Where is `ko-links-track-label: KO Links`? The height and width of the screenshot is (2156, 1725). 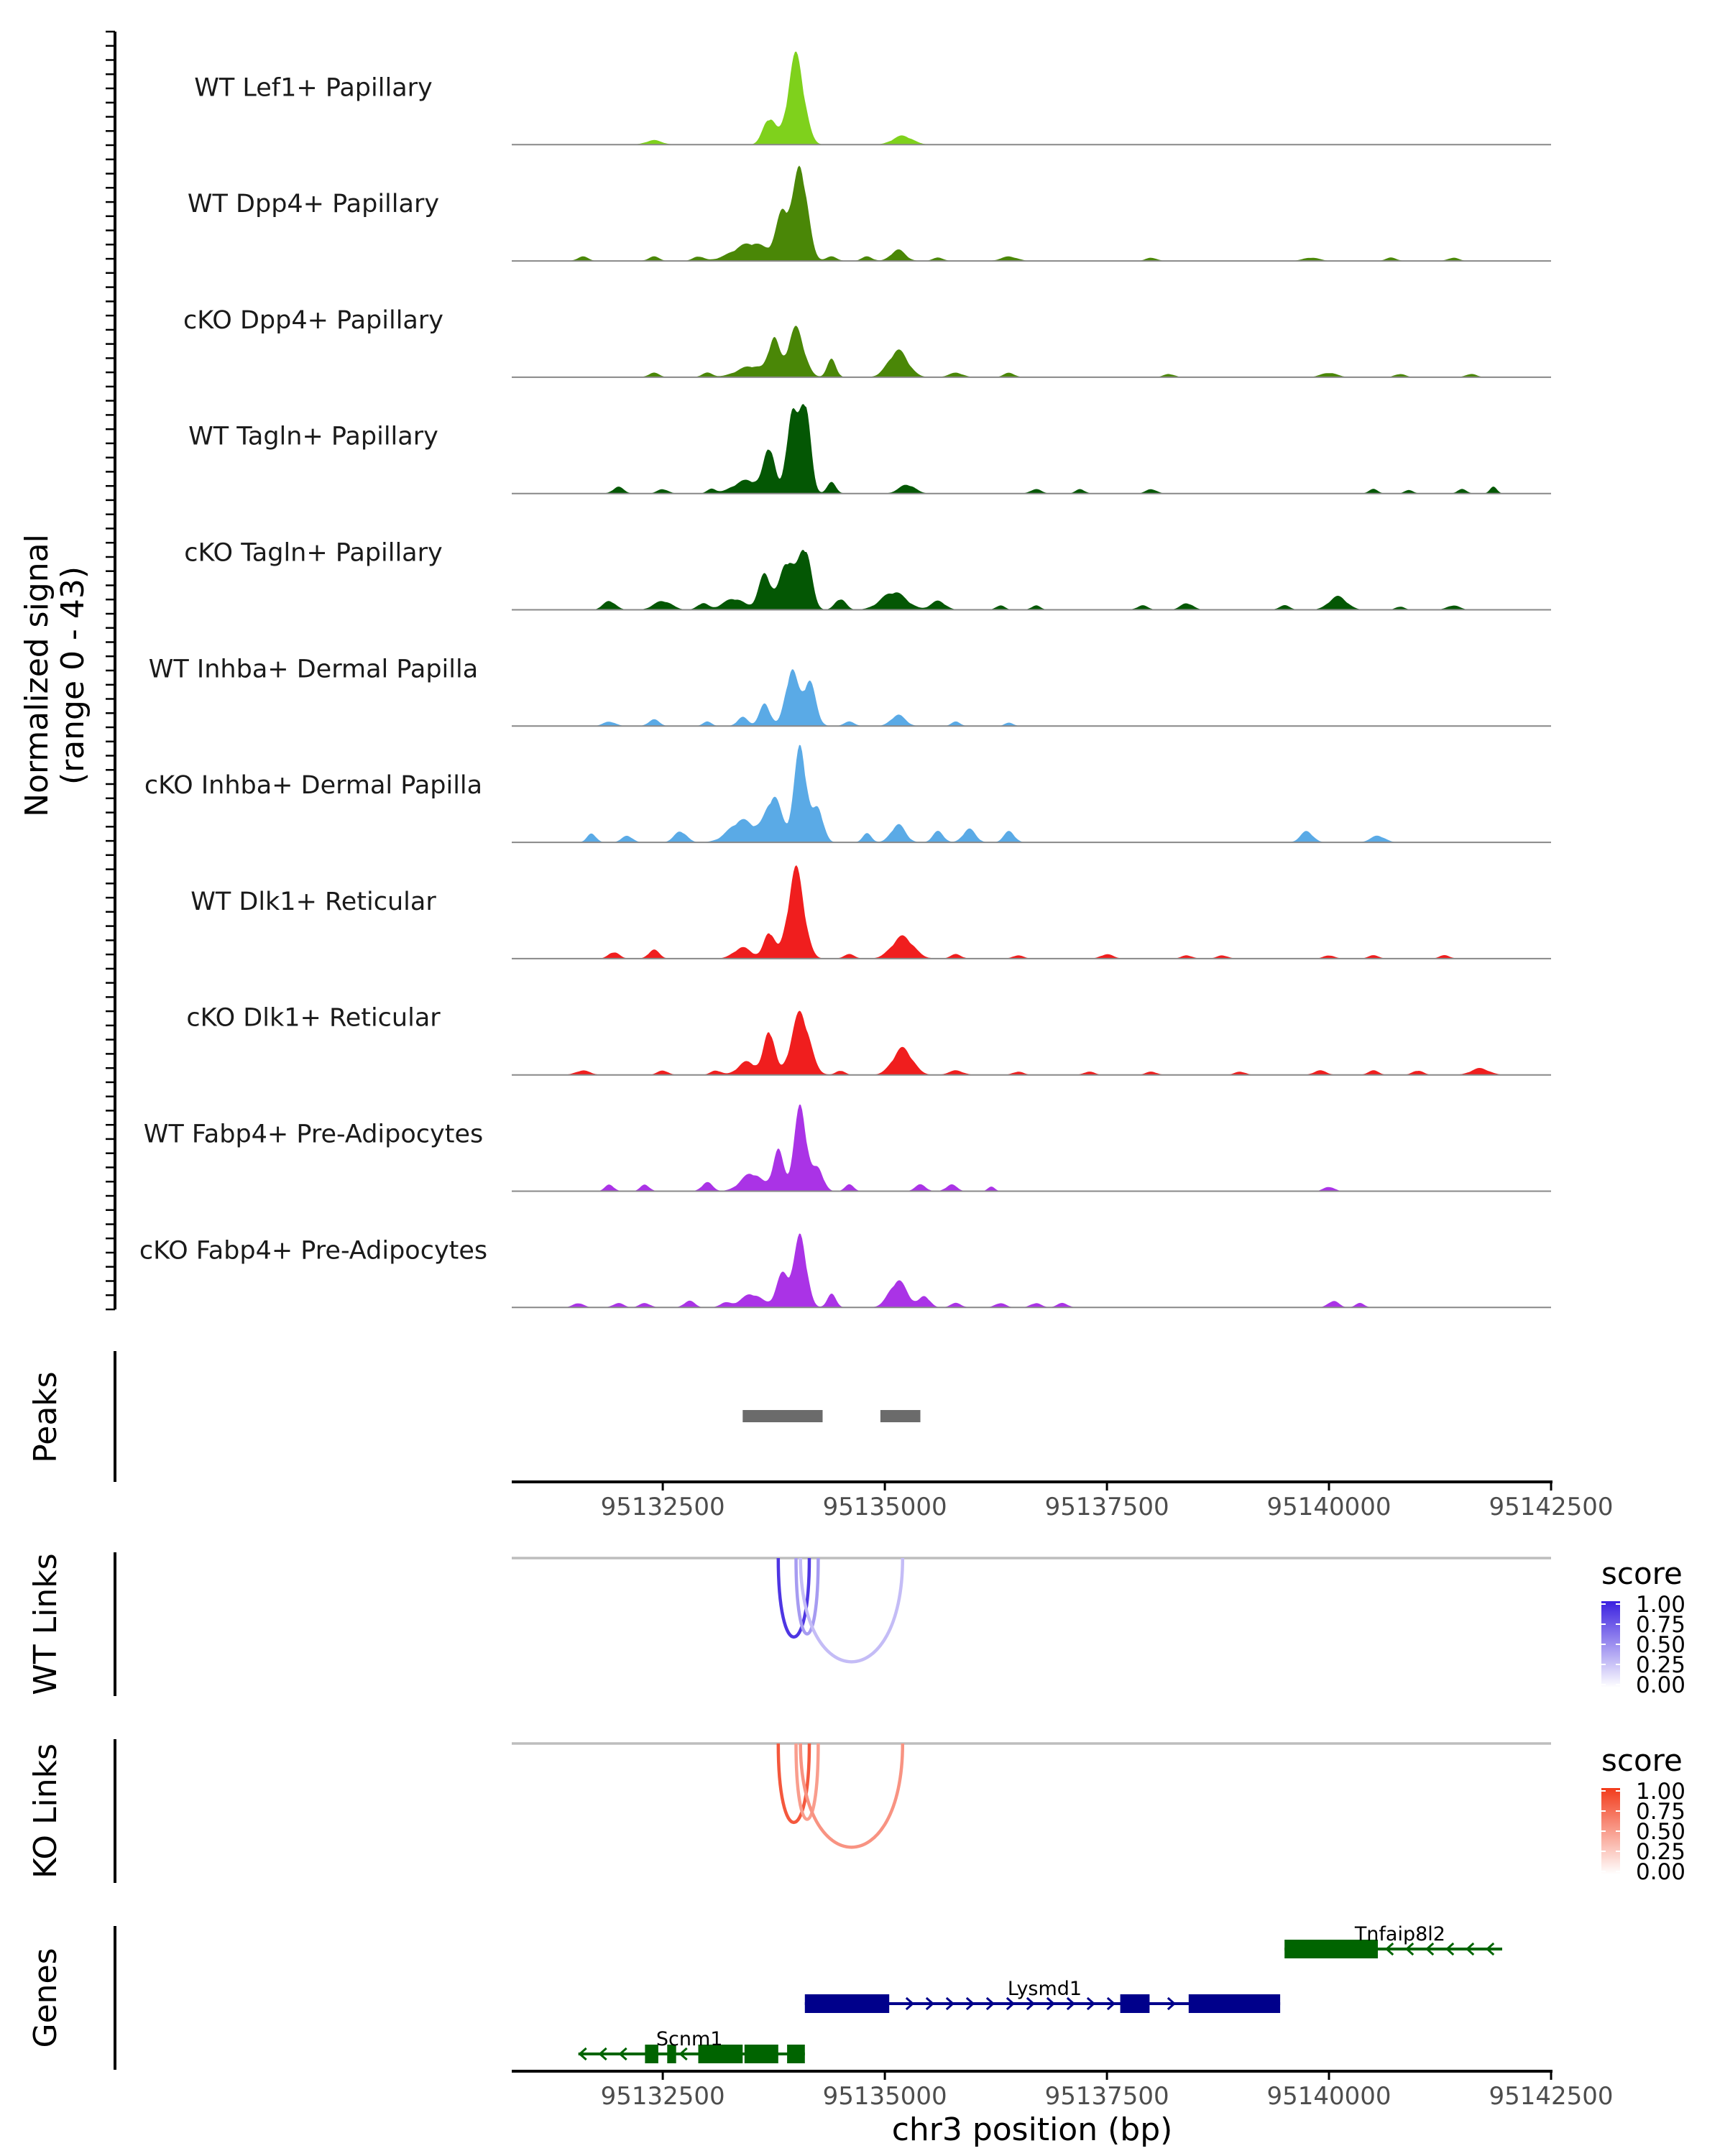
ko-links-track-label: KO Links is located at coordinates (45, 1811).